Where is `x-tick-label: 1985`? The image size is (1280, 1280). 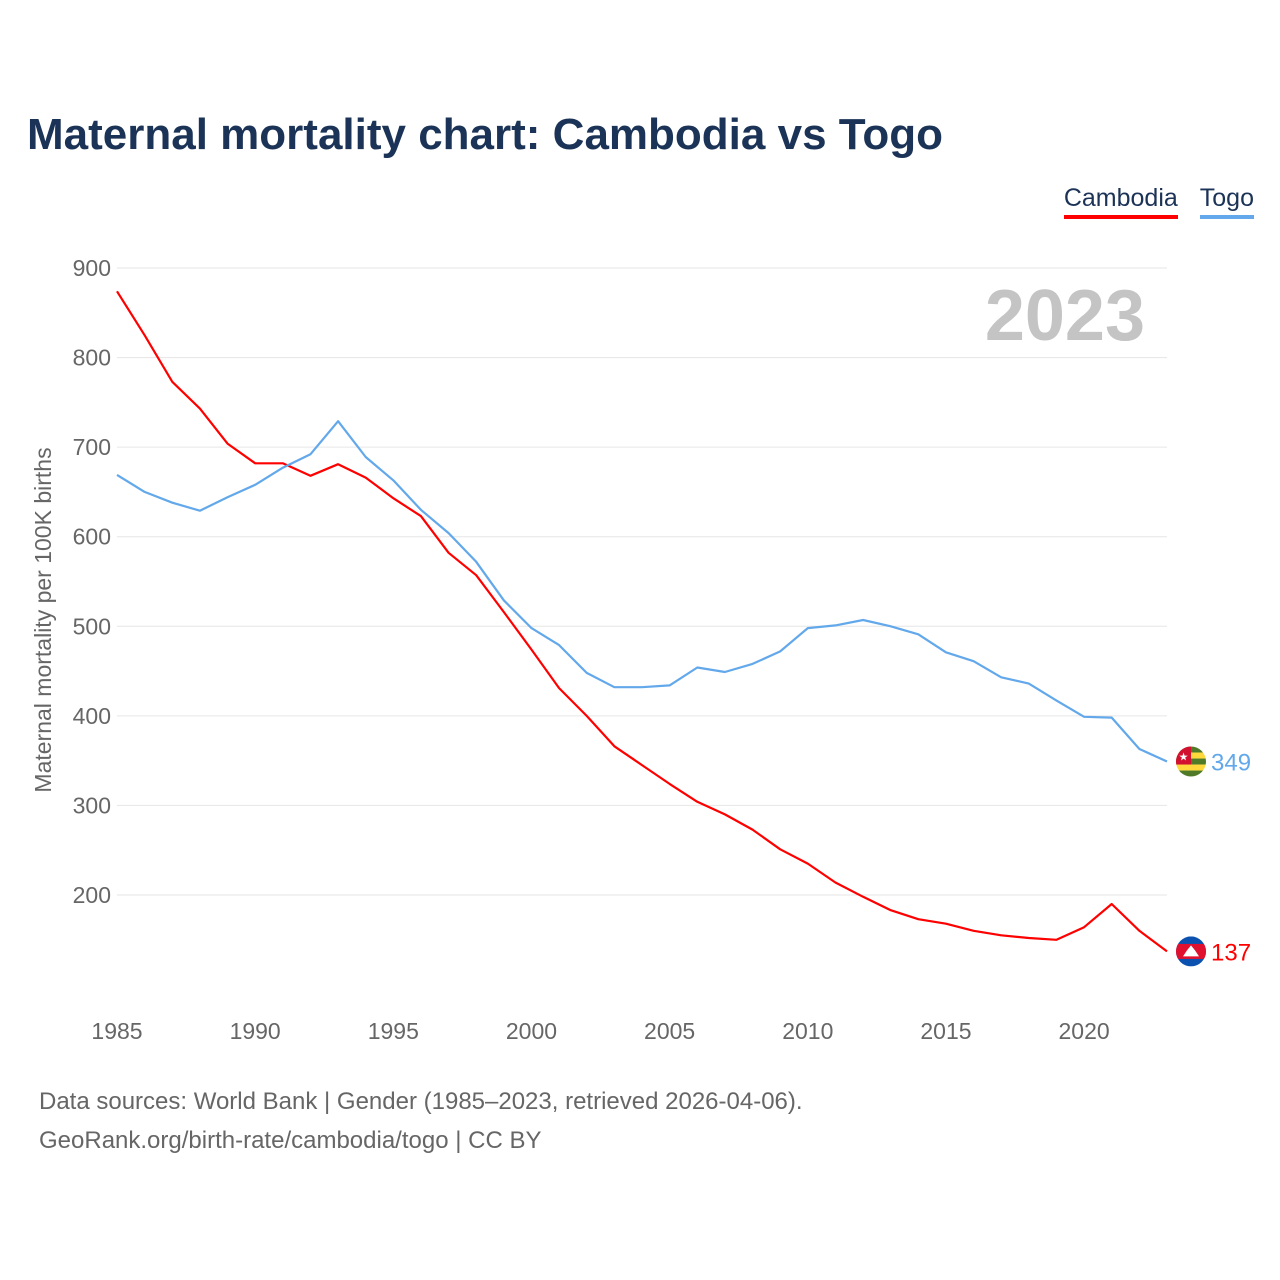
x-tick-label: 1985 is located at coordinates (116, 1031).